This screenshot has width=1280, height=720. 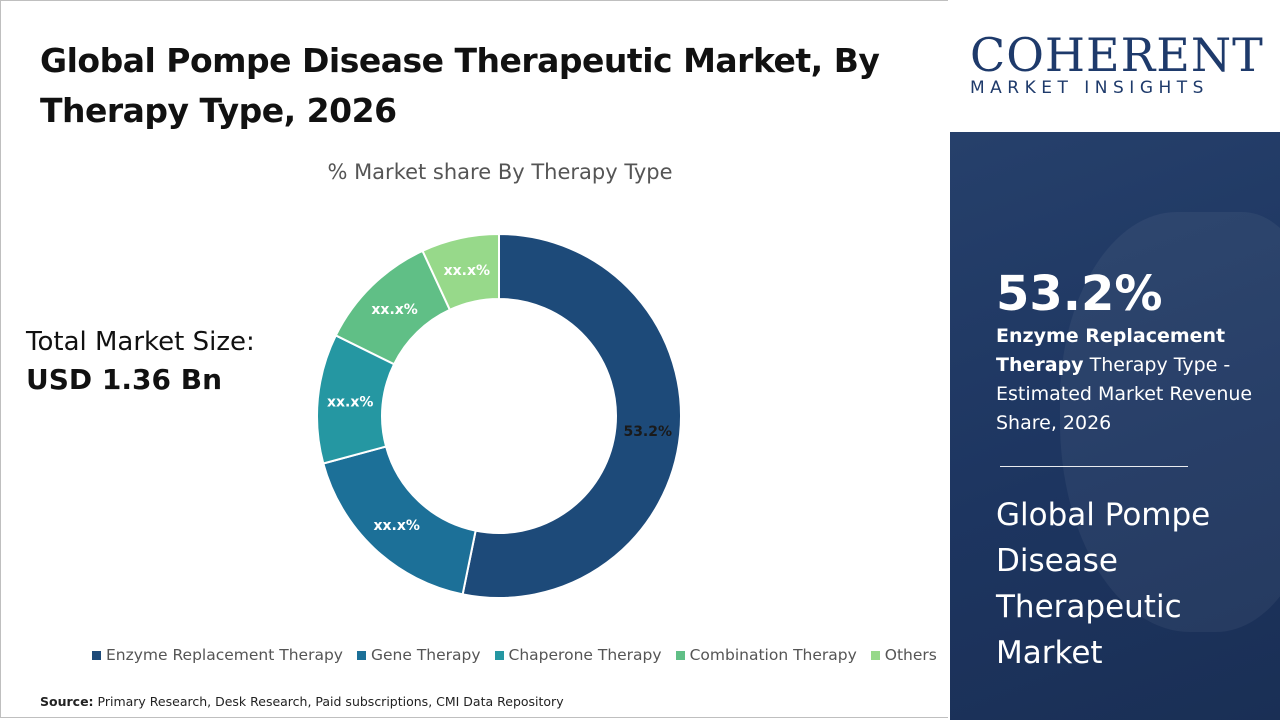 I want to click on donut-chart: 53.2% xx.x% xx.x% xx.x% xx.x%, so click(x=499, y=415).